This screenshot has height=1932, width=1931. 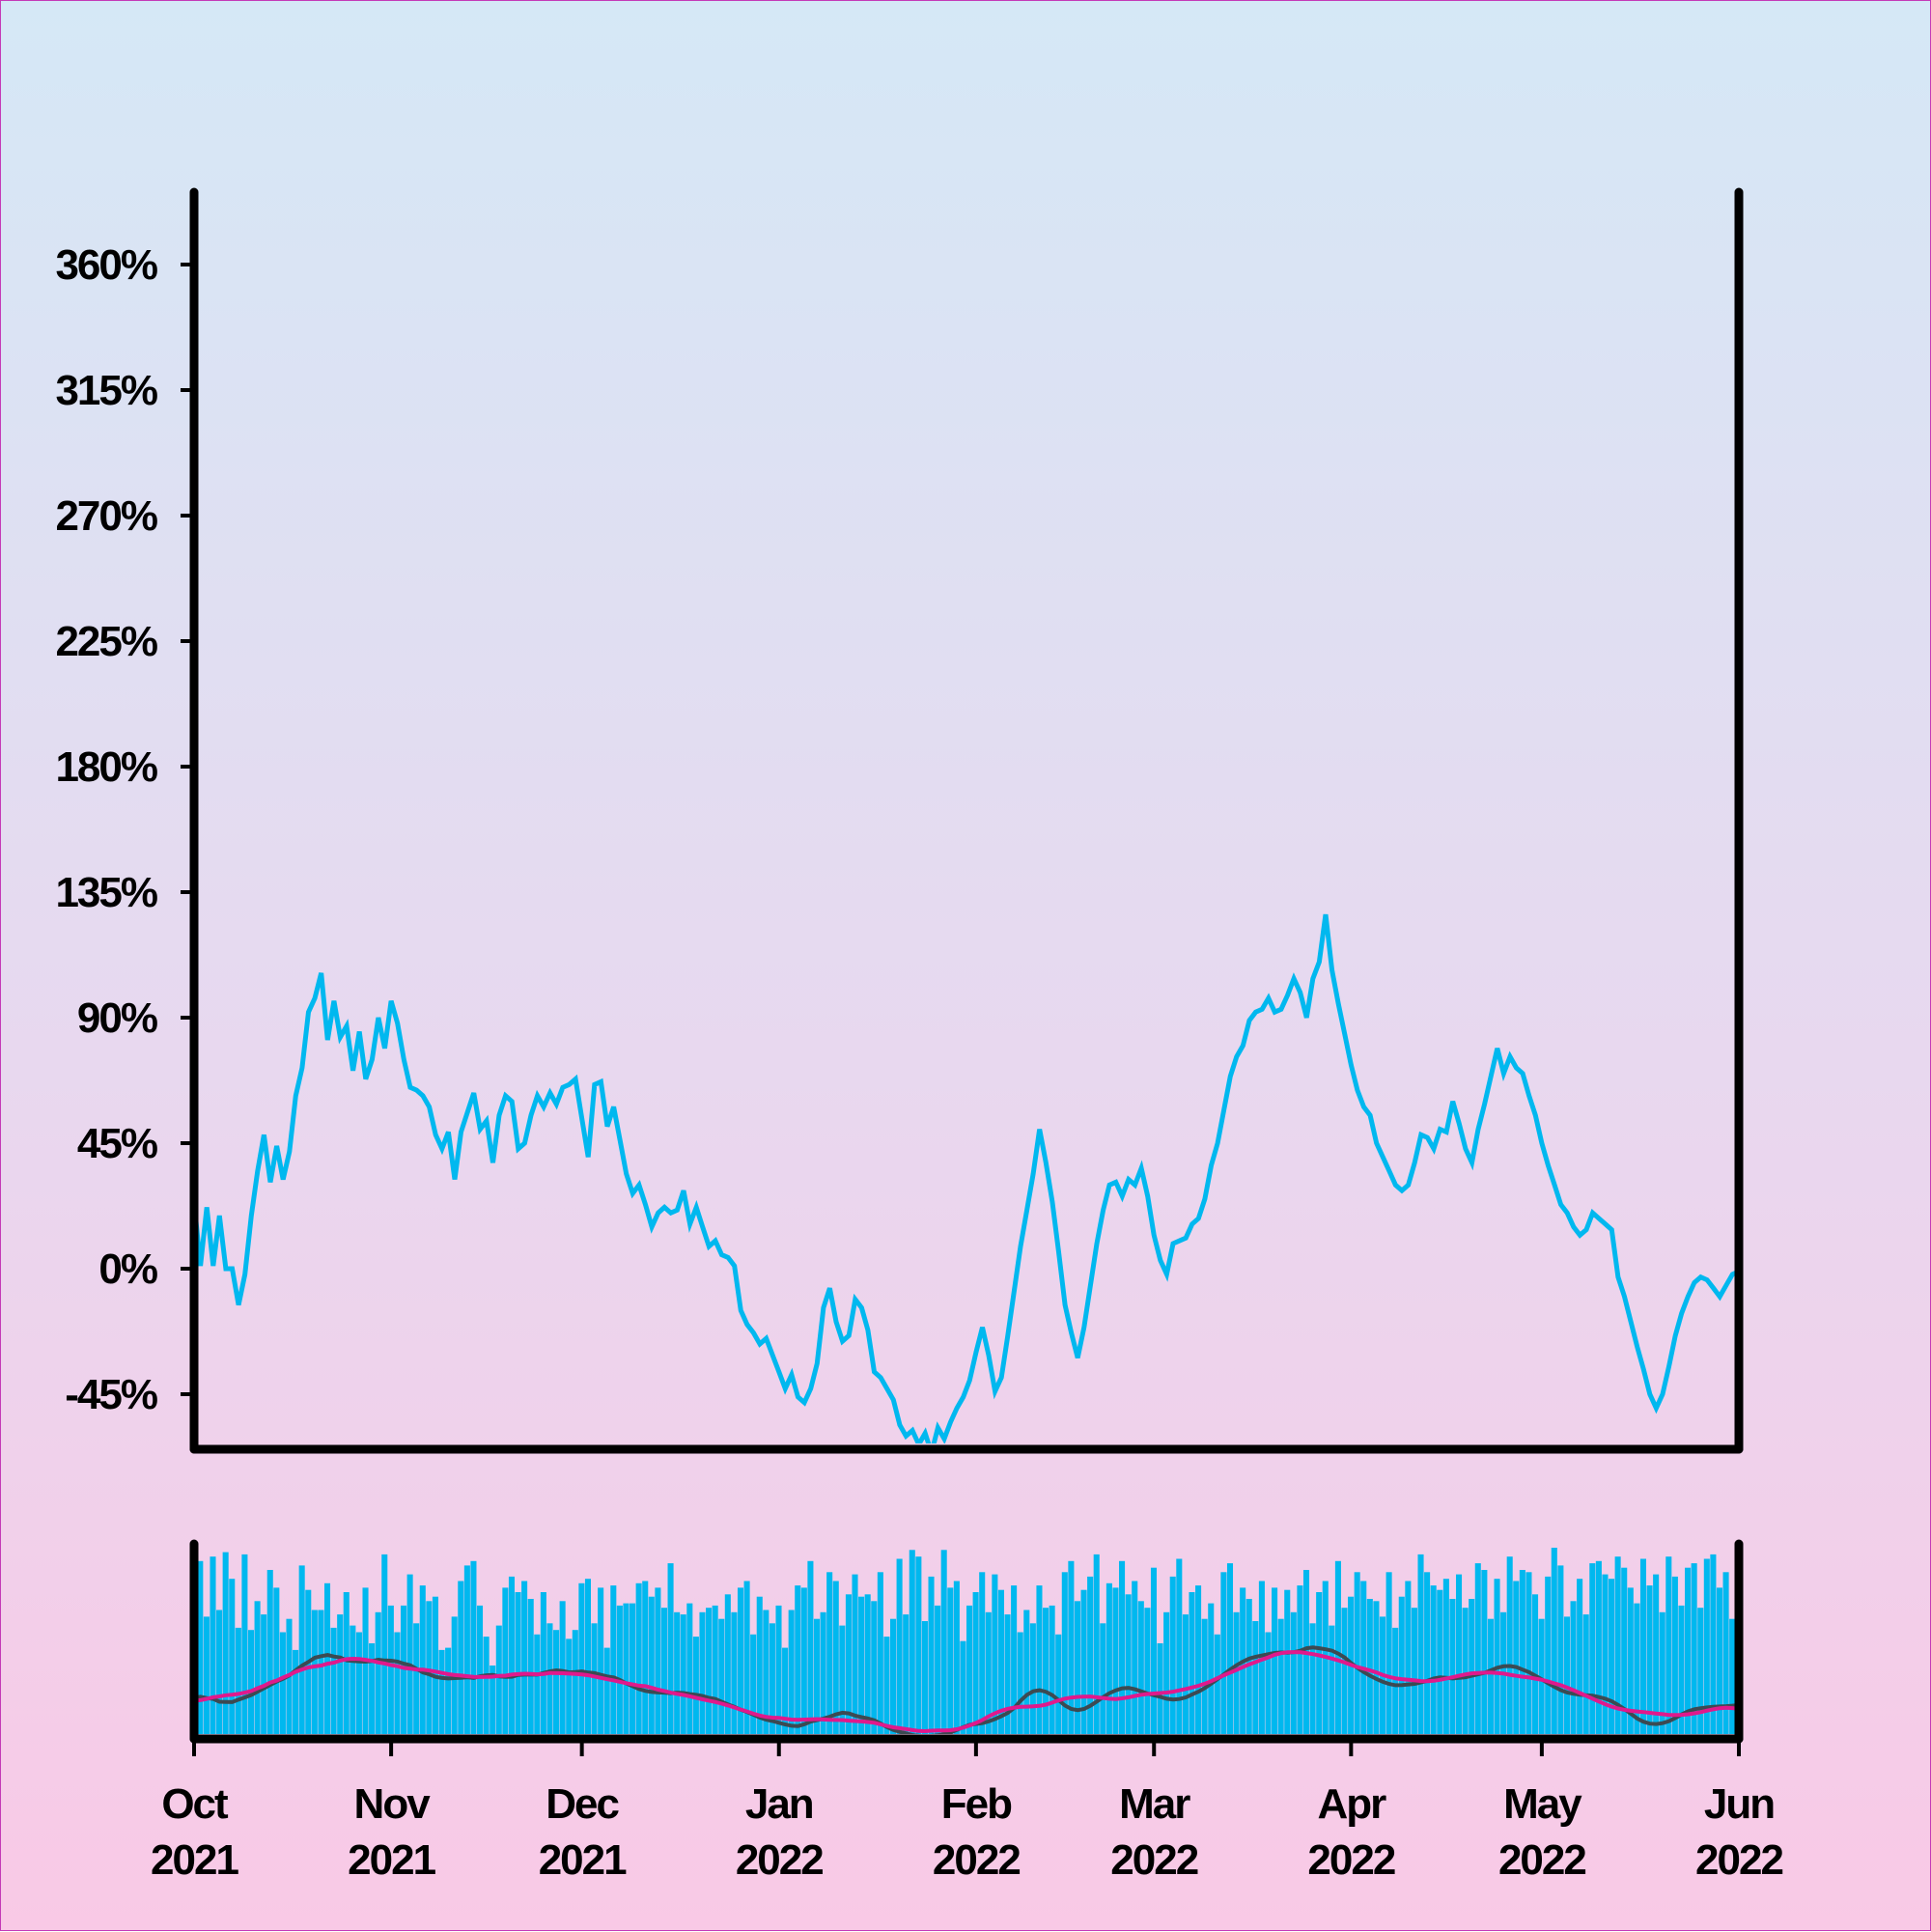 I want to click on x-tick-label-month: Oct, so click(x=195, y=1804).